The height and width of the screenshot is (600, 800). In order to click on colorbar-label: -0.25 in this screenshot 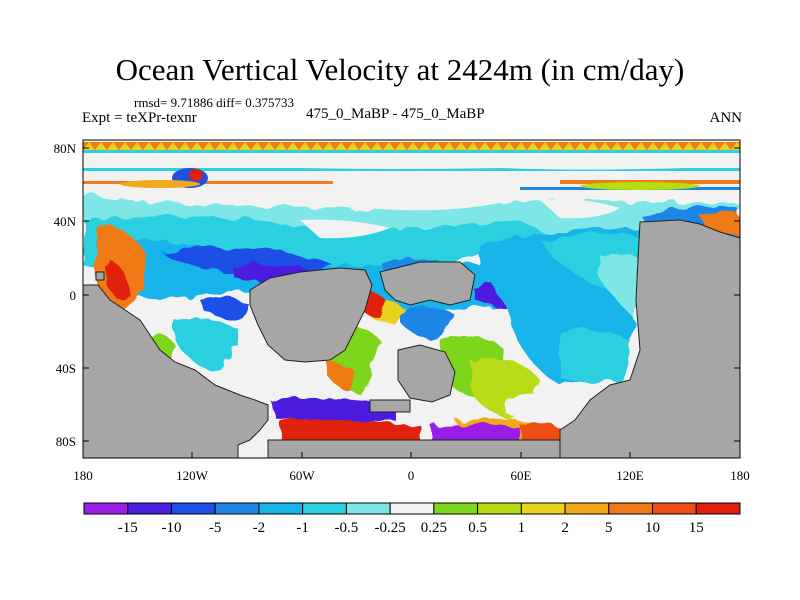, I will do `click(390, 528)`.